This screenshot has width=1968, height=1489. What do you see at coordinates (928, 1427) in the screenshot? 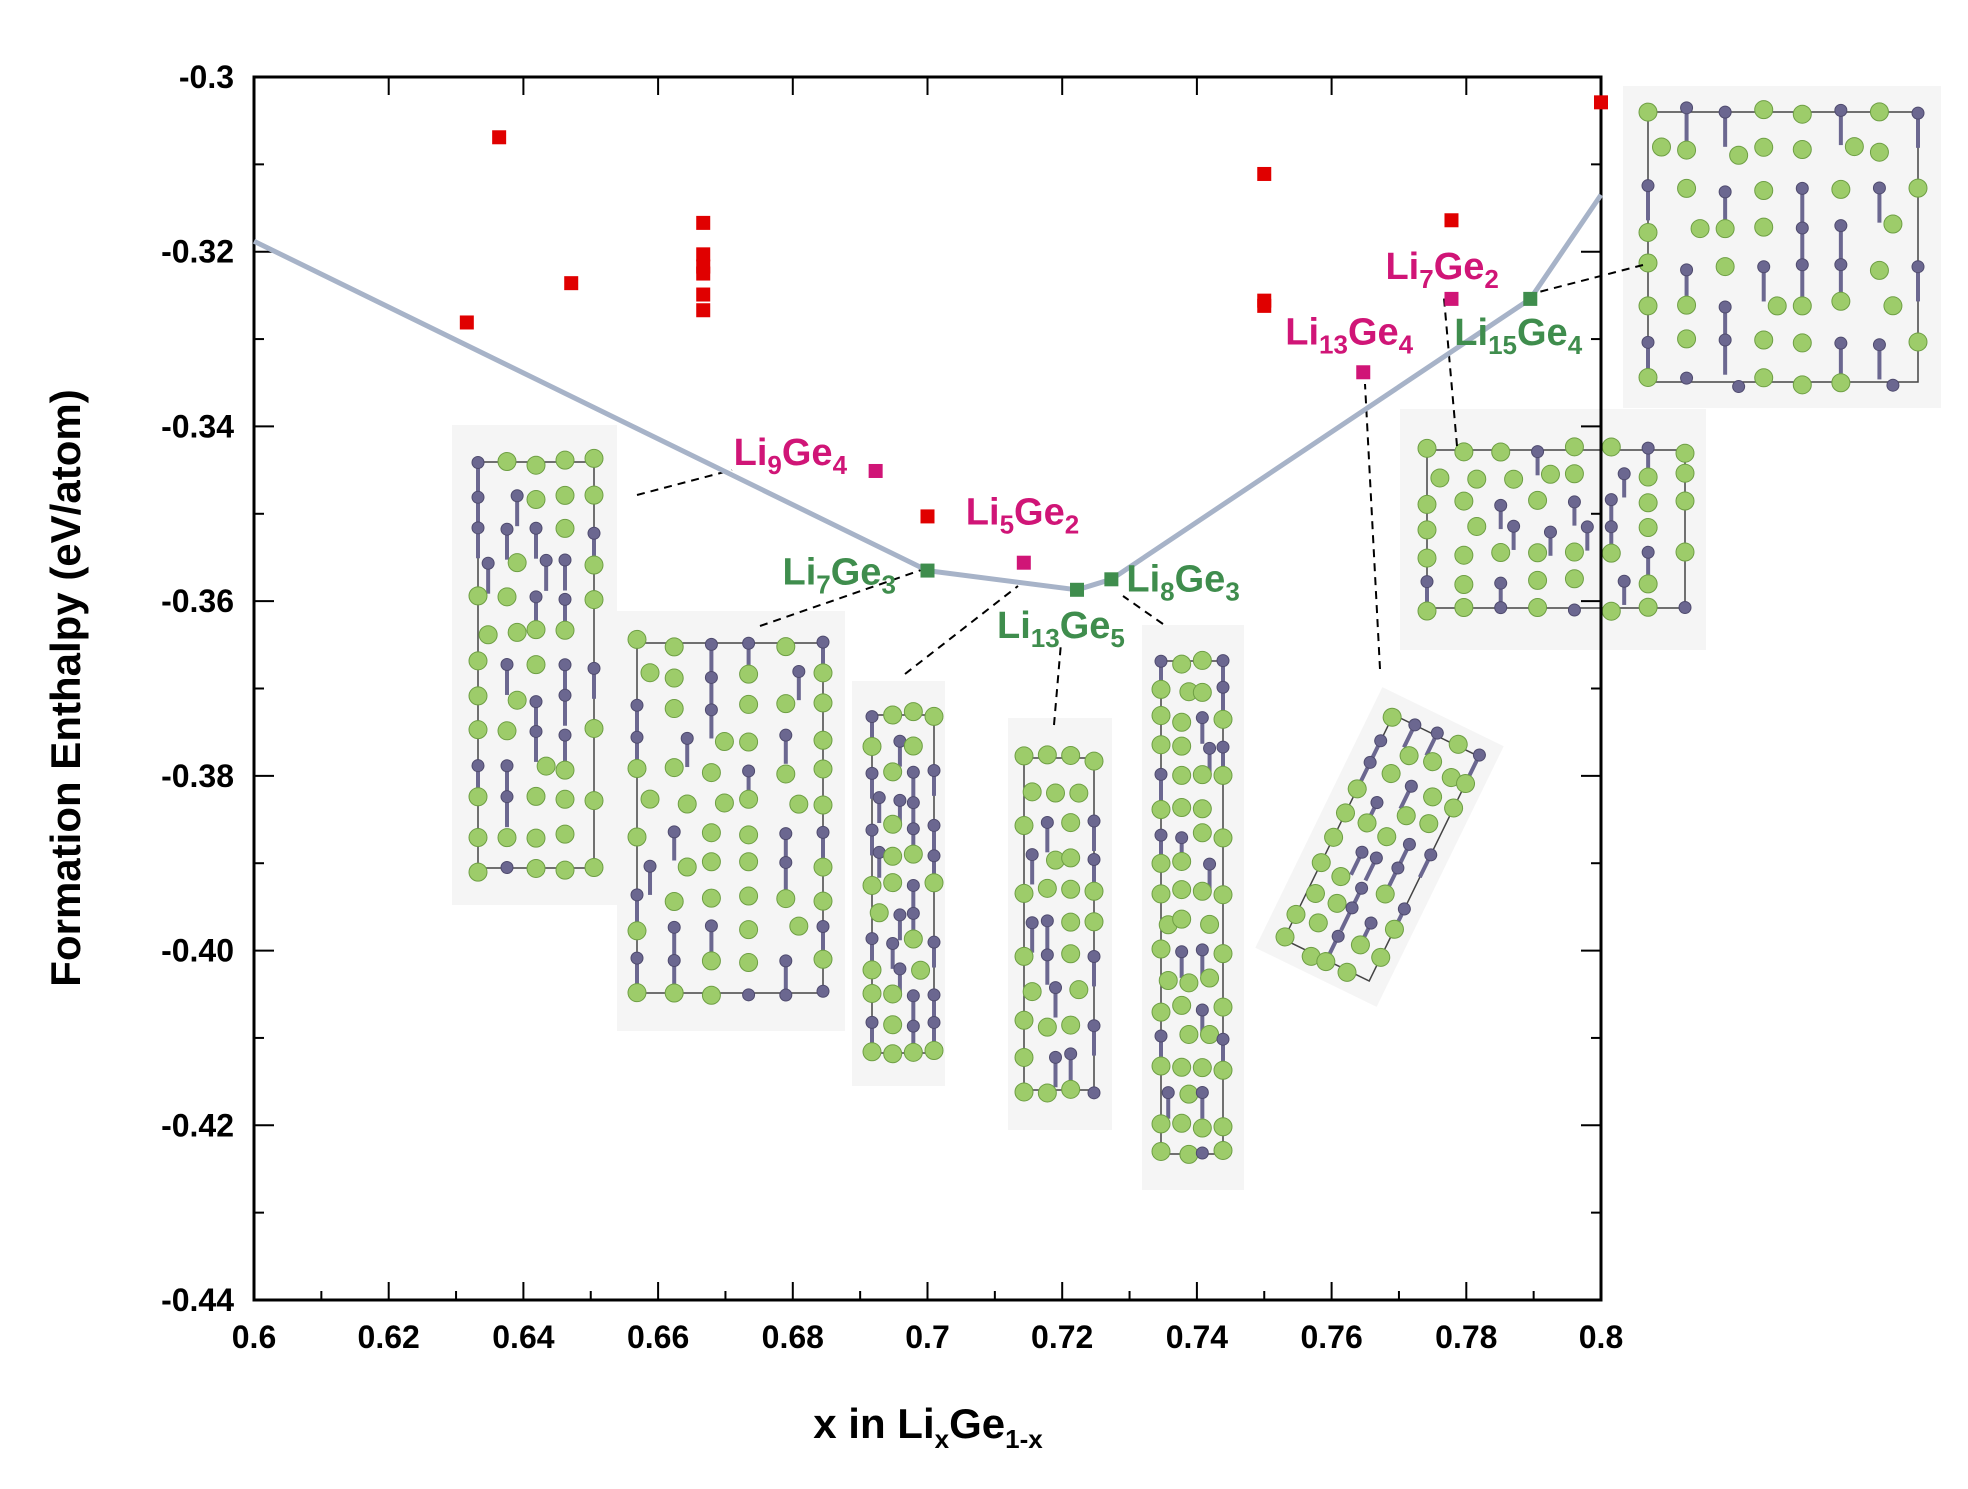
I see `x-axis-title: x in LixGe1-x` at bounding box center [928, 1427].